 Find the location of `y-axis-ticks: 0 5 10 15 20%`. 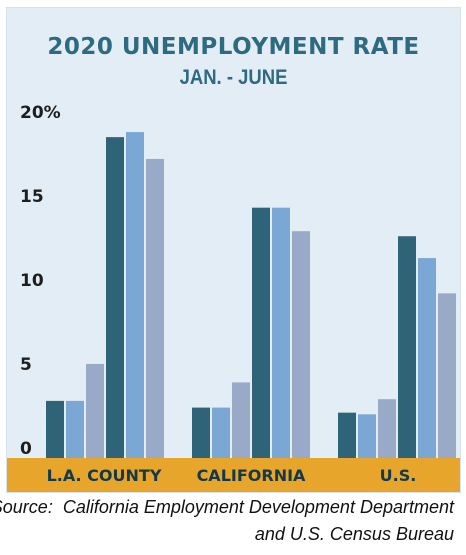

y-axis-ticks: 0 5 10 15 20% is located at coordinates (40, 281).